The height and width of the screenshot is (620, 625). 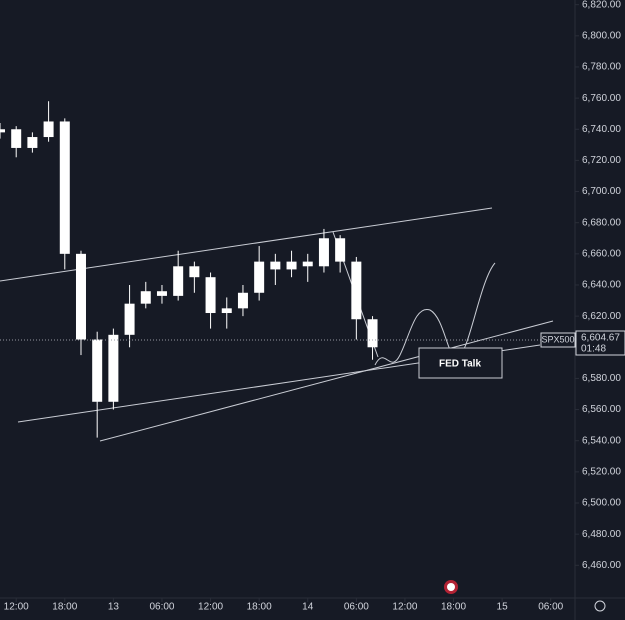 I want to click on annotation-box, so click(x=460, y=363).